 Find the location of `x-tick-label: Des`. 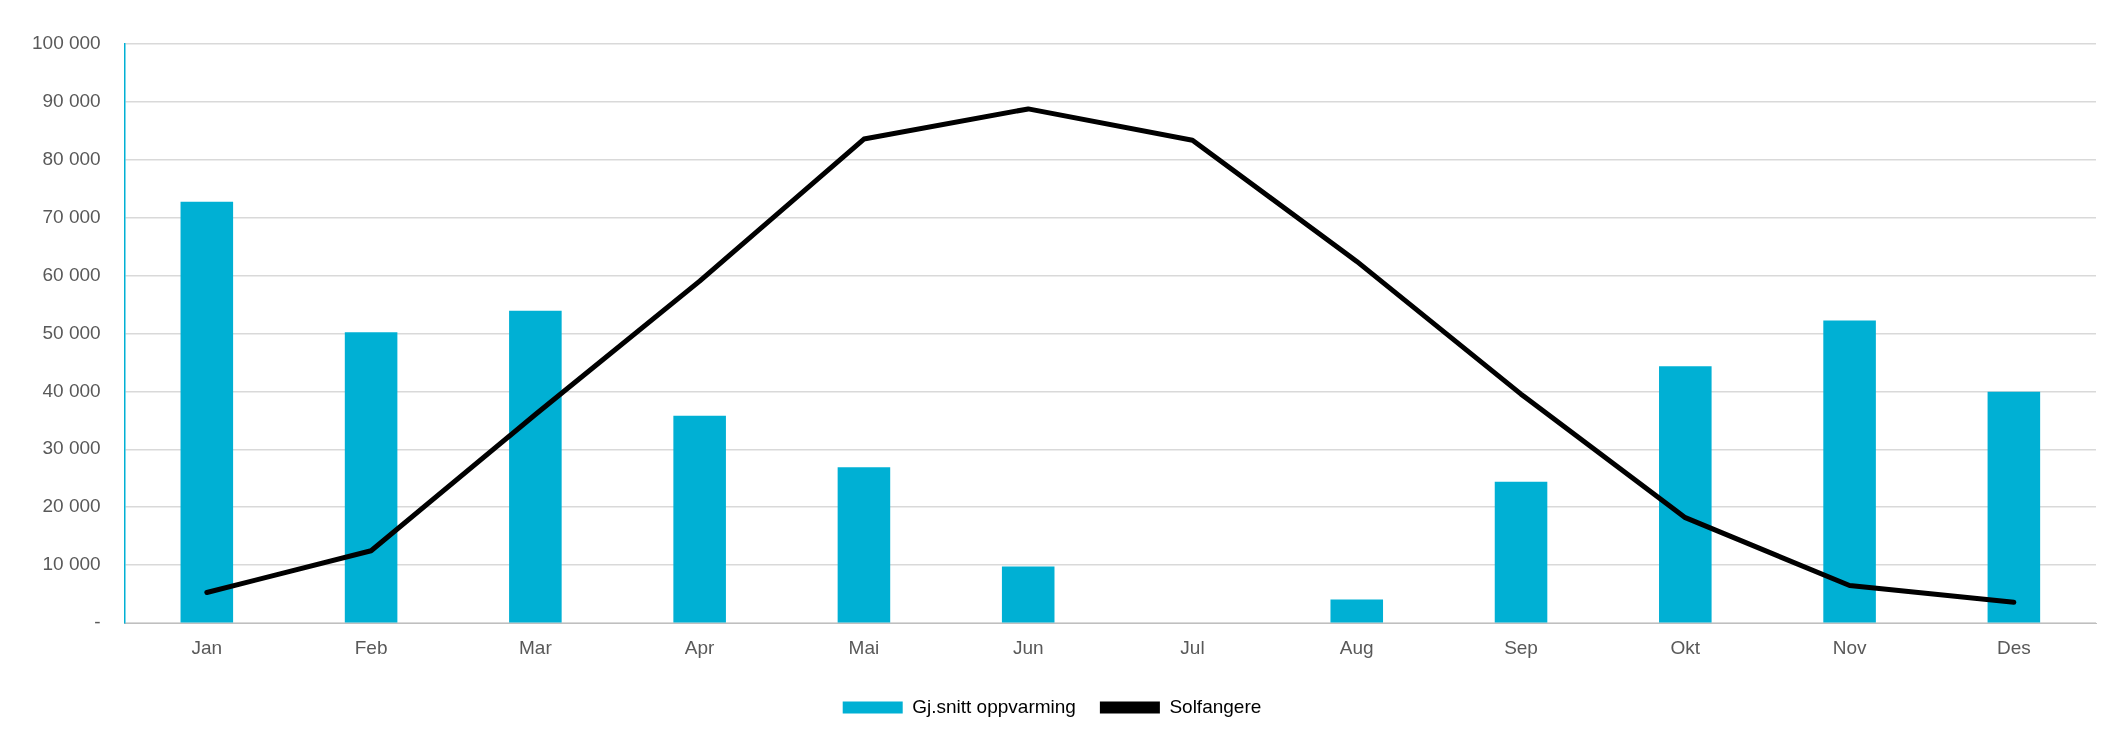

x-tick-label: Des is located at coordinates (2013, 647).